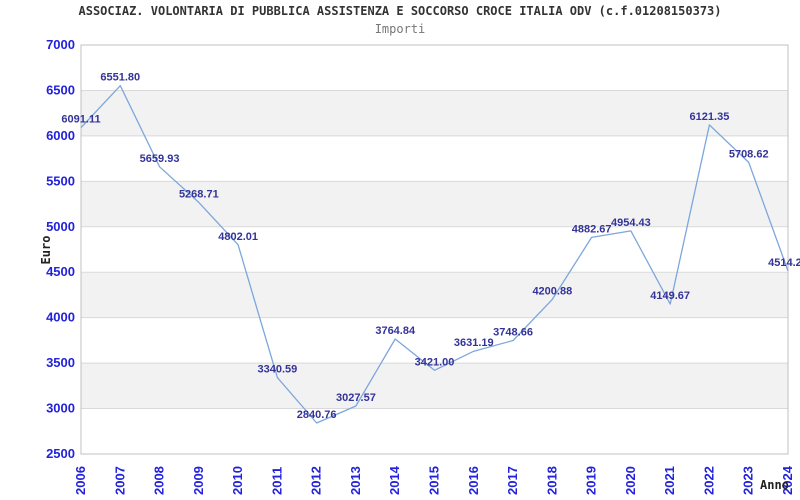 Image resolution: width=800 pixels, height=500 pixels. I want to click on y-tick-label: 3500, so click(60, 362).